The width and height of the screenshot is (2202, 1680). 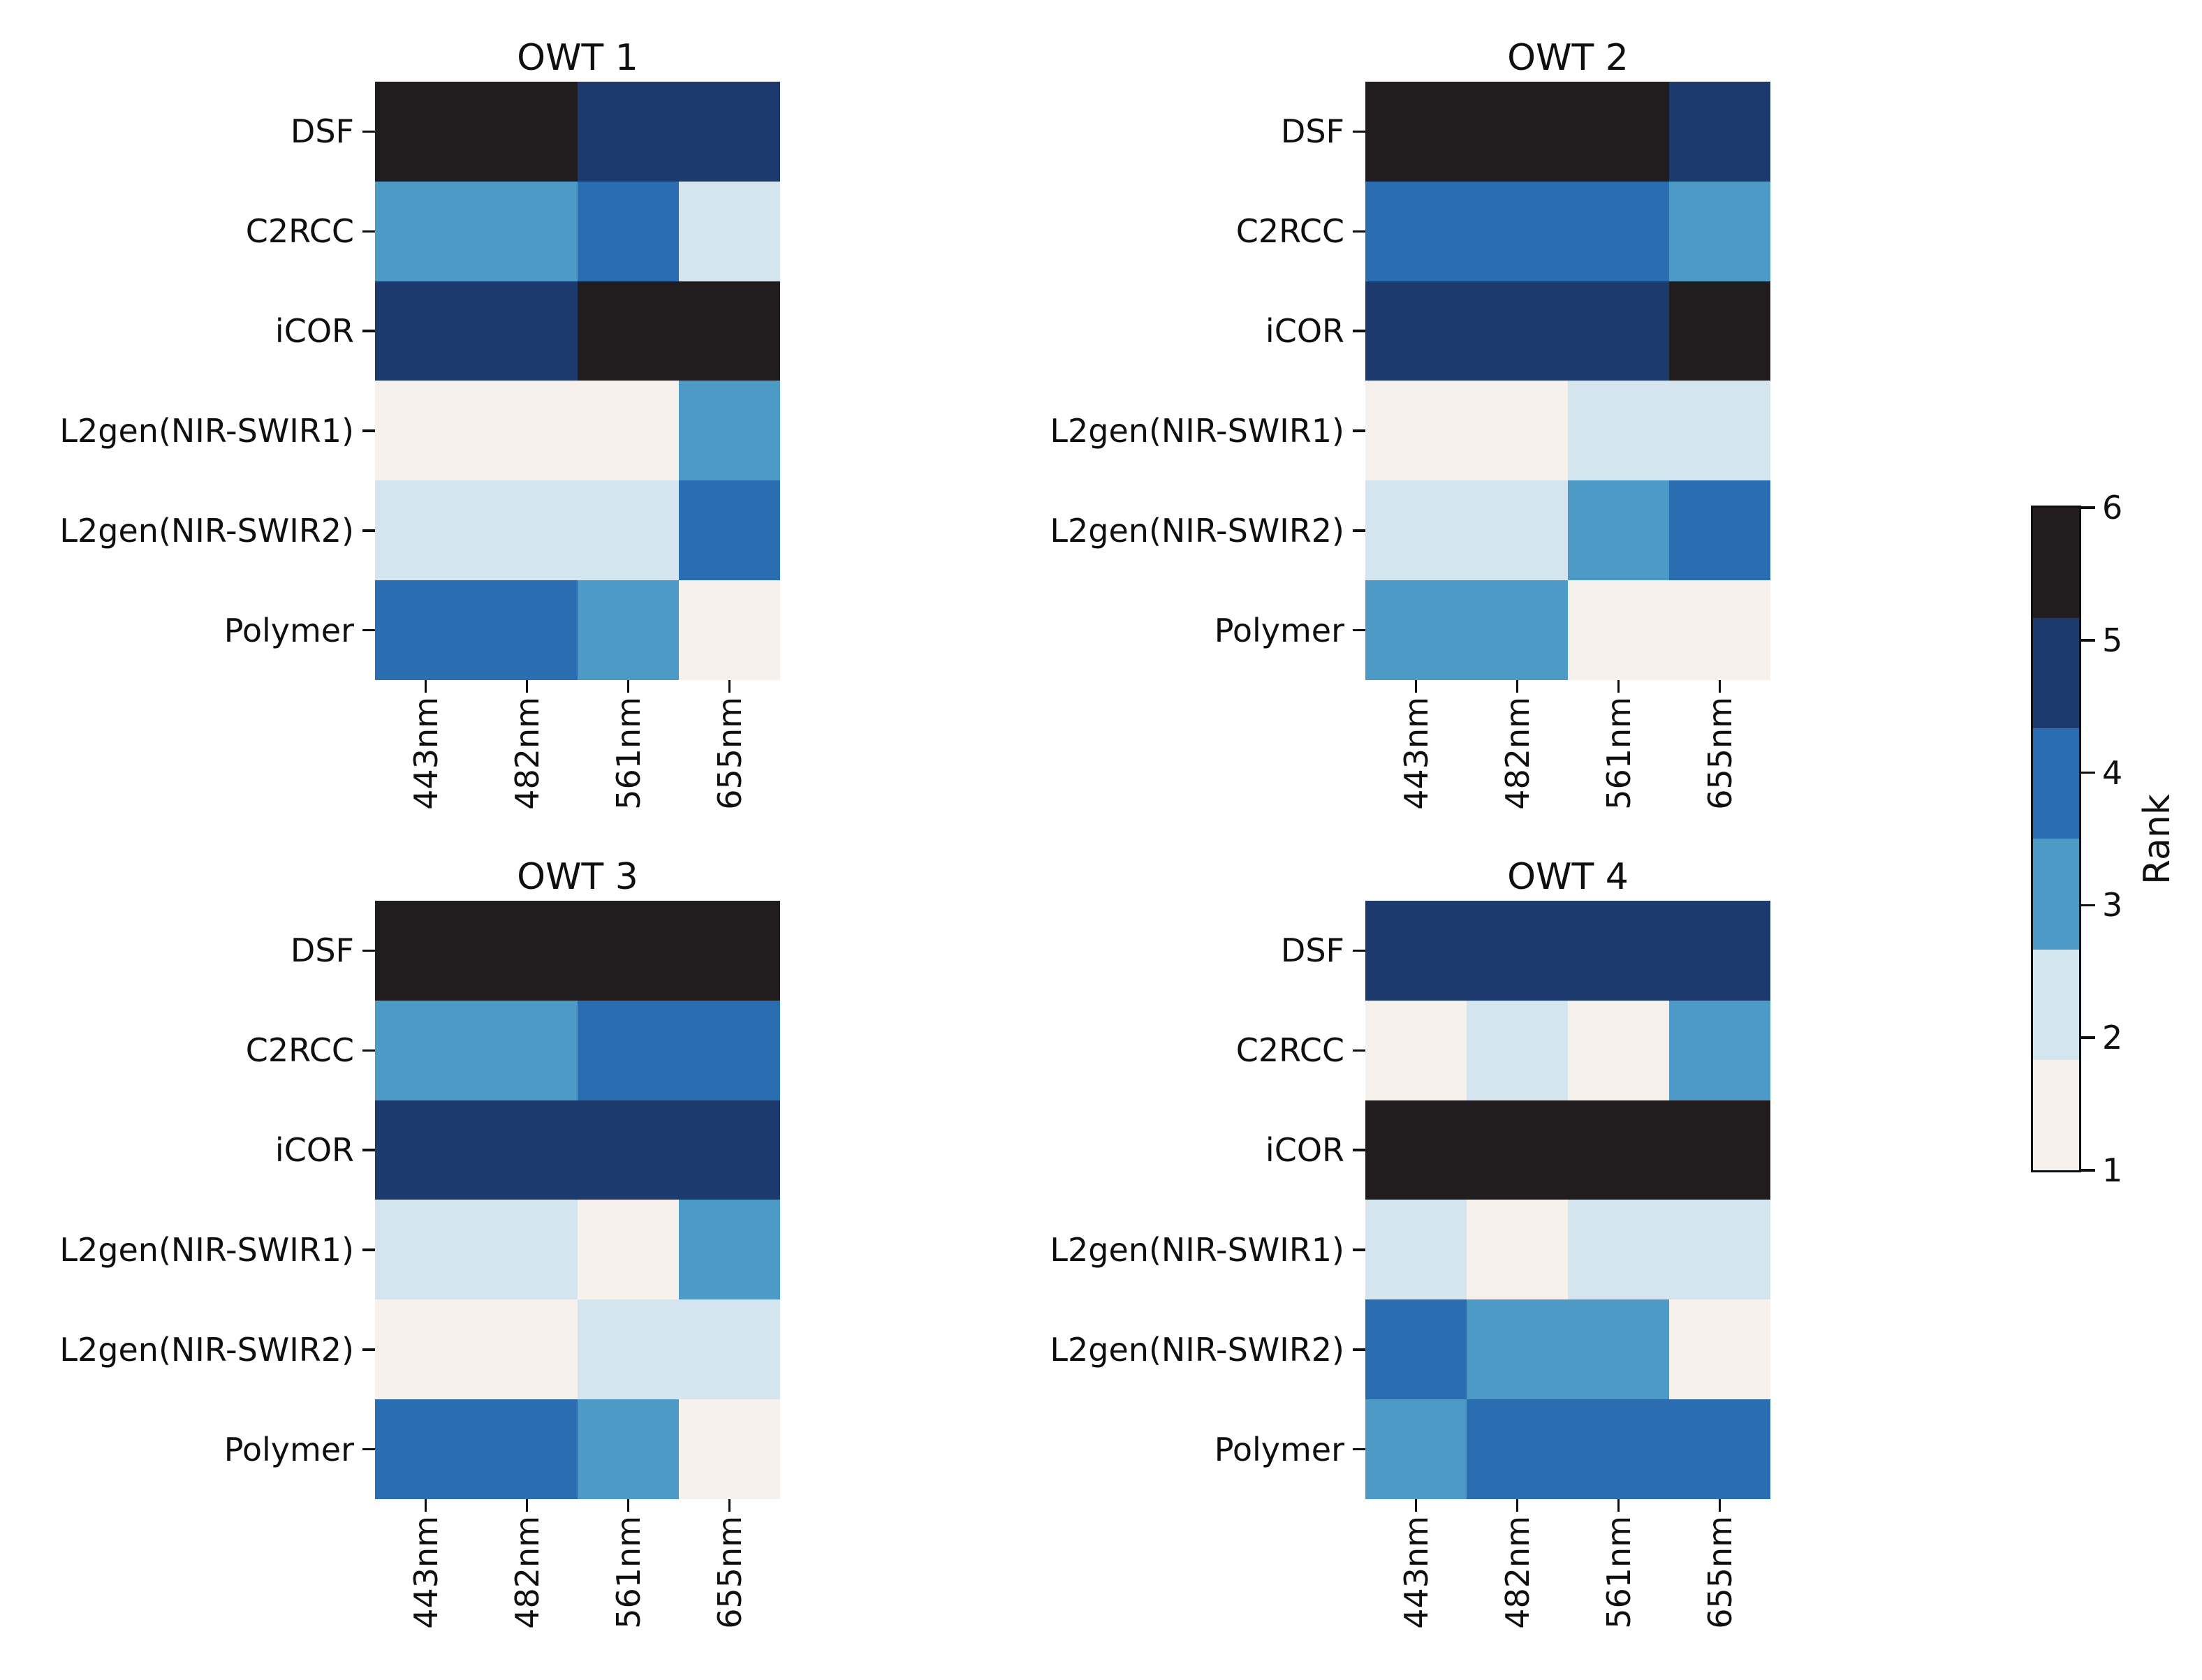 I want to click on row-label: DSF, so click(x=322, y=950).